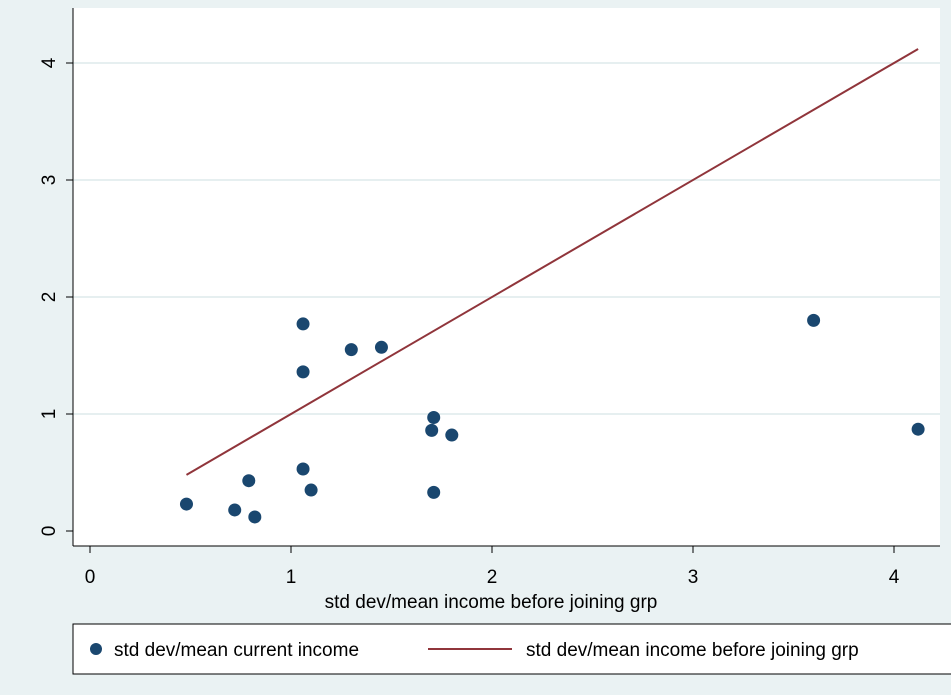 The height and width of the screenshot is (695, 951). What do you see at coordinates (49, 180) in the screenshot?
I see `y-tick-label-3: 3` at bounding box center [49, 180].